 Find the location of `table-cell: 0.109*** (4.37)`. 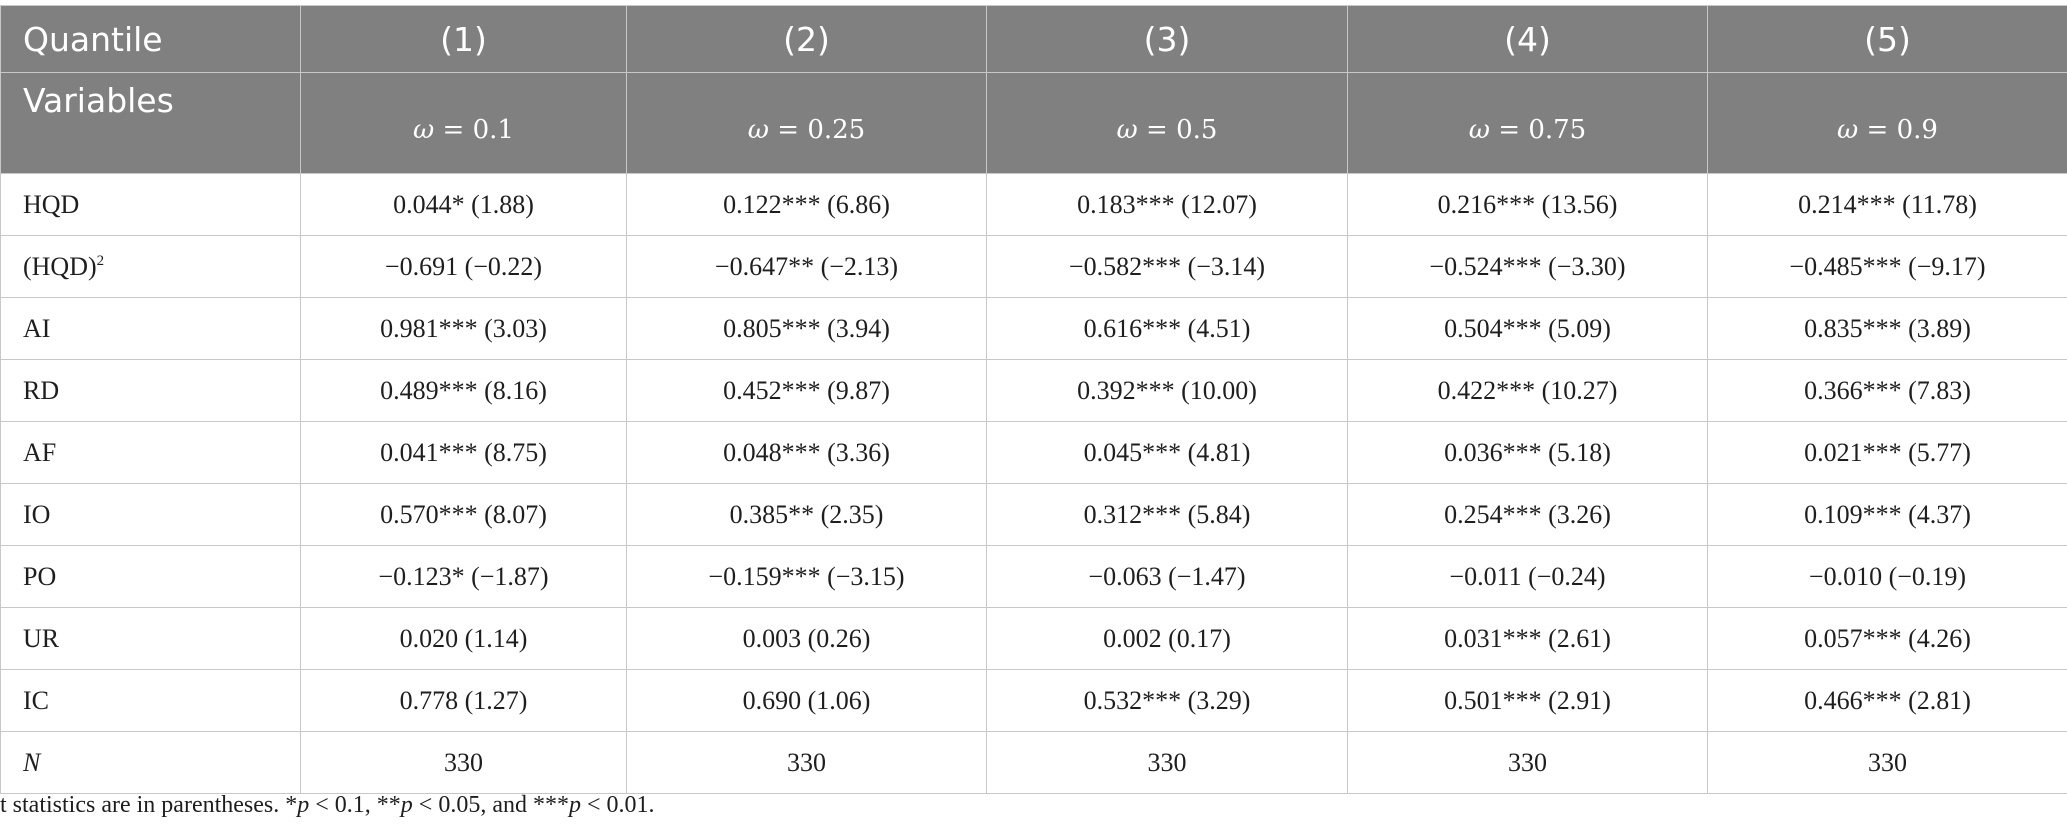

table-cell: 0.109*** (4.37) is located at coordinates (1887, 514).